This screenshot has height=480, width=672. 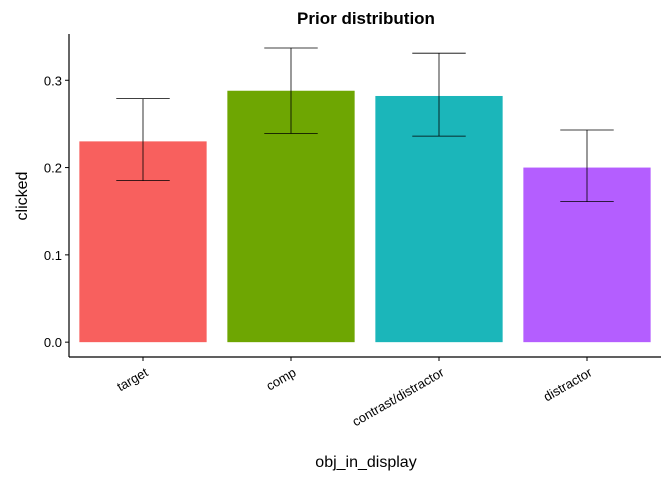 What do you see at coordinates (53, 342) in the screenshot?
I see `y-tick-label: 0.0` at bounding box center [53, 342].